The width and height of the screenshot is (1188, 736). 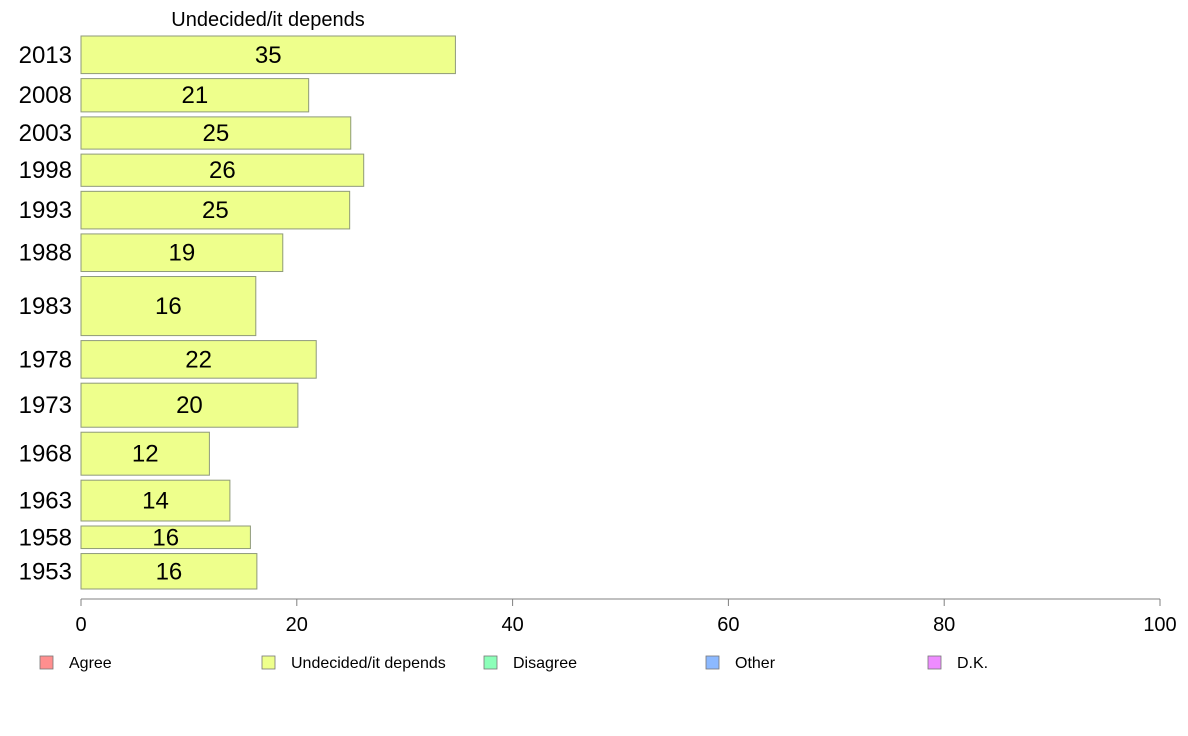 I want to click on x-tick-label-60: 60, so click(x=728, y=625).